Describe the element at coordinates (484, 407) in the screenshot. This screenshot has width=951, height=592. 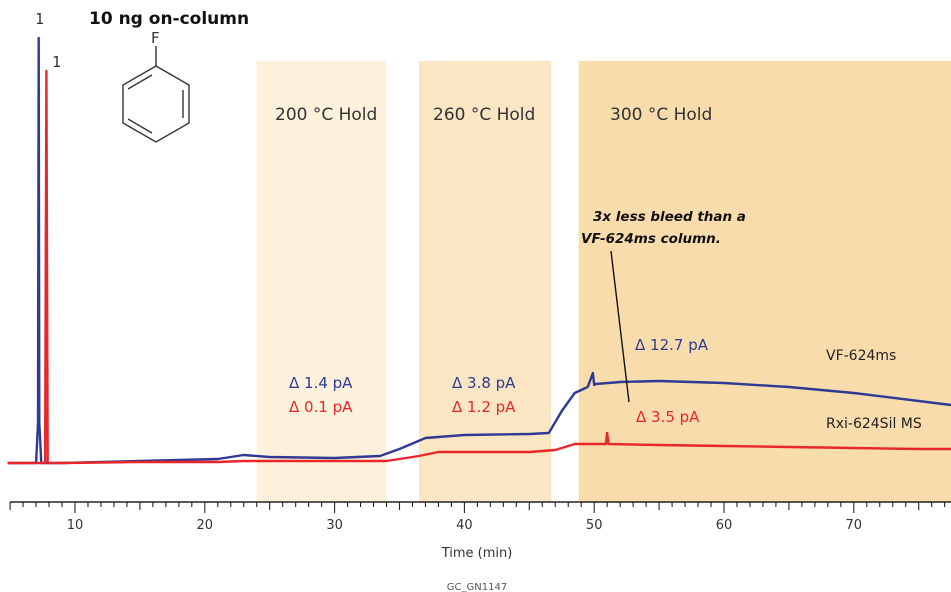
I see `delta-label-1-1: Δ 1.2 pA` at that location.